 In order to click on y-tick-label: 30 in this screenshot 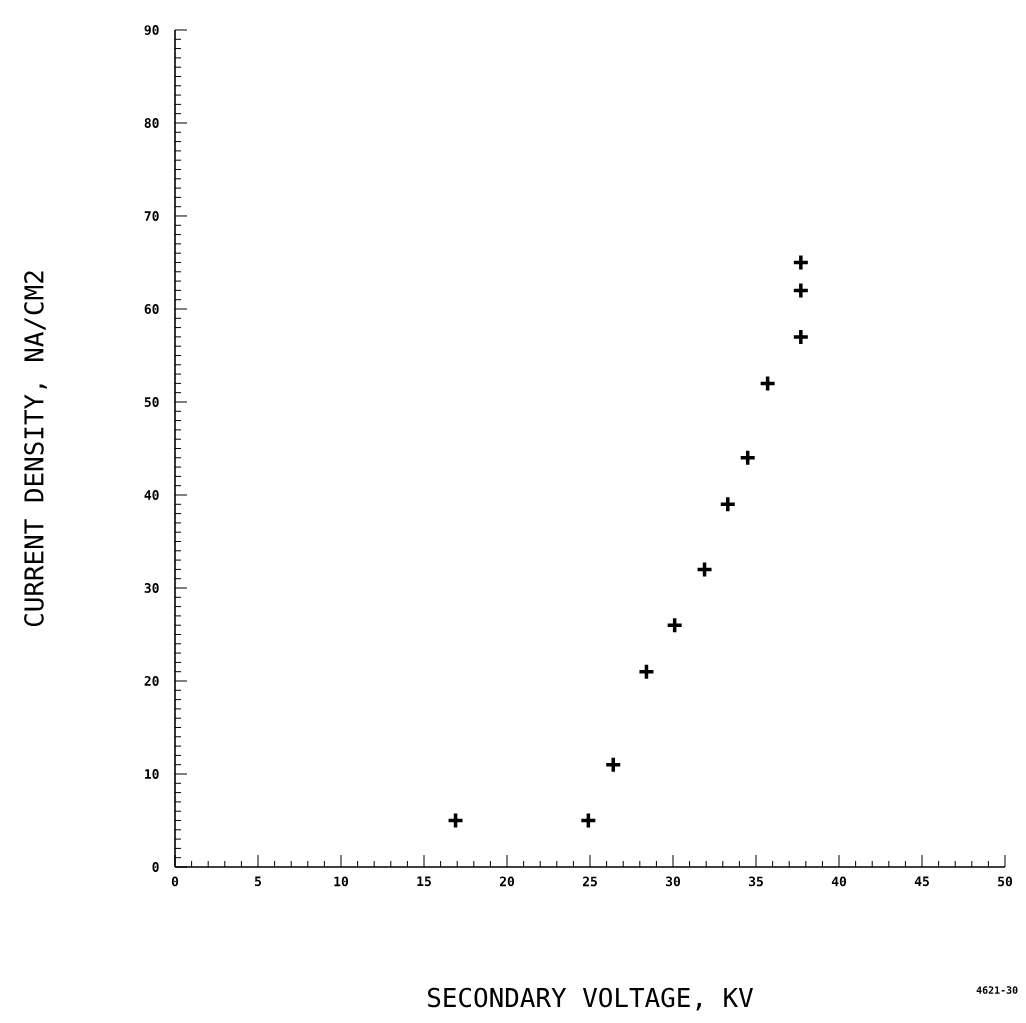, I will do `click(151, 588)`.